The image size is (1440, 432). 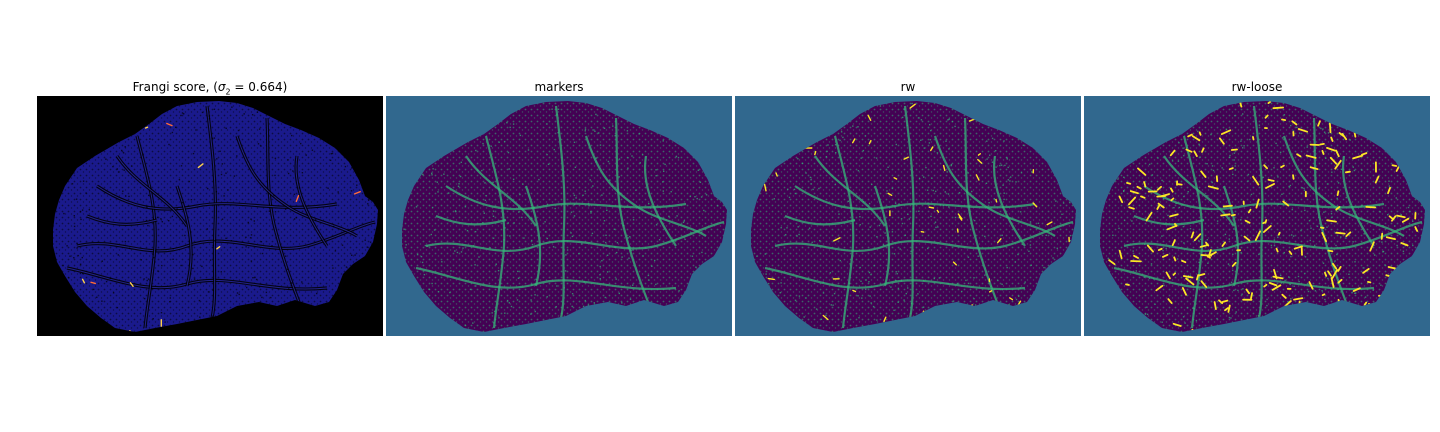 What do you see at coordinates (1257, 216) in the screenshot?
I see `rw-loose-image` at bounding box center [1257, 216].